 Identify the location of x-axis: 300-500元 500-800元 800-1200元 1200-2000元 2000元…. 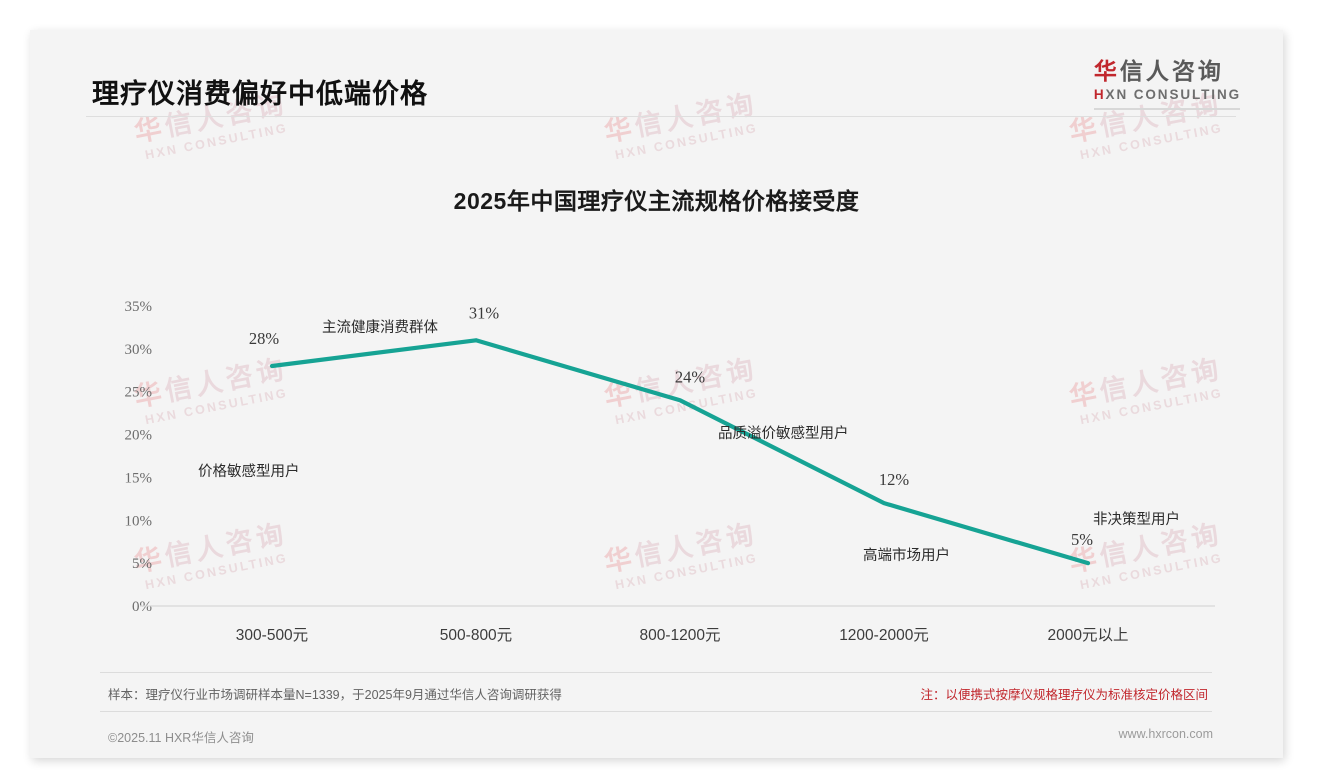
(682, 635).